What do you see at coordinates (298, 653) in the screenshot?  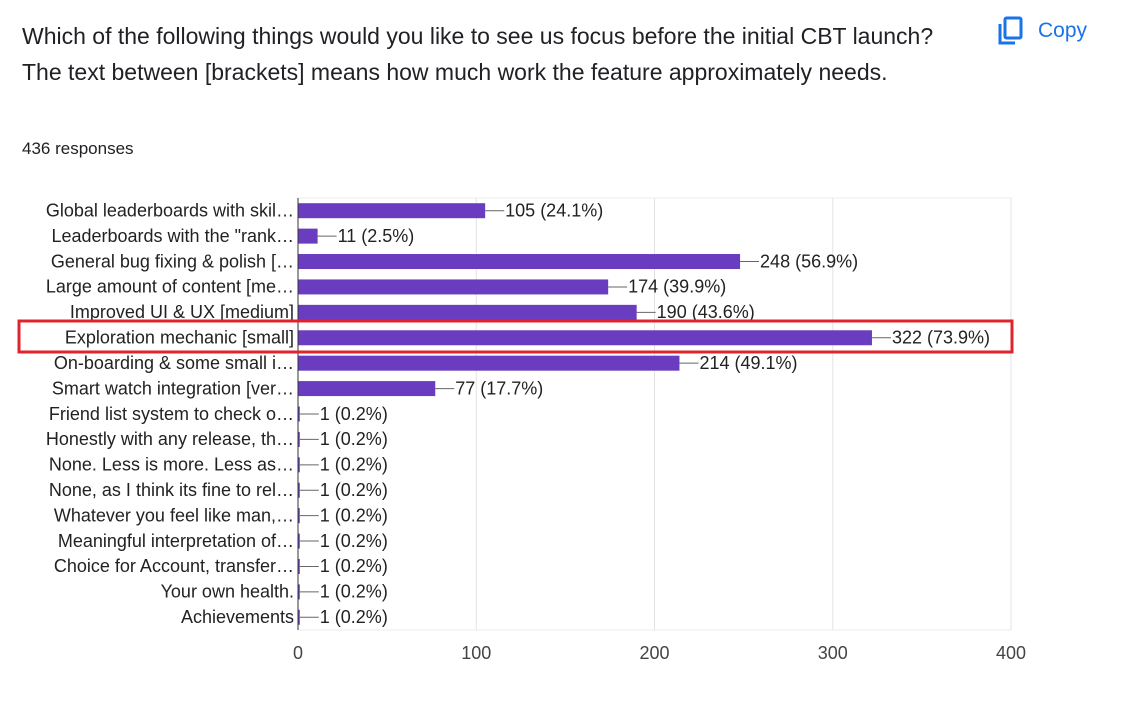 I see `x-tick-label: 0` at bounding box center [298, 653].